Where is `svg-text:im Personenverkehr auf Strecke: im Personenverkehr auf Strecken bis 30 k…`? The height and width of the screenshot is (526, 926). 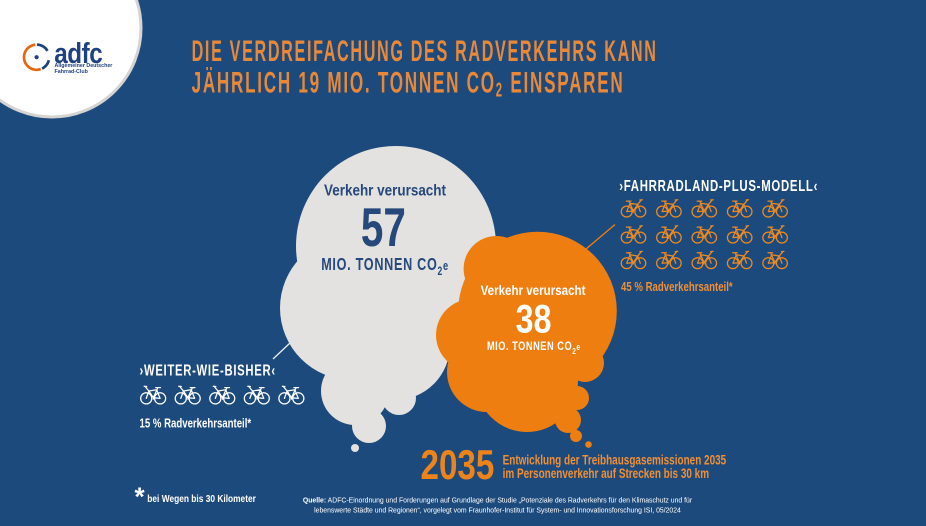
svg-text:im Personenverkehr auf Strecke: im Personenverkehr auf Strecken bis 30 k… is located at coordinates (606, 473).